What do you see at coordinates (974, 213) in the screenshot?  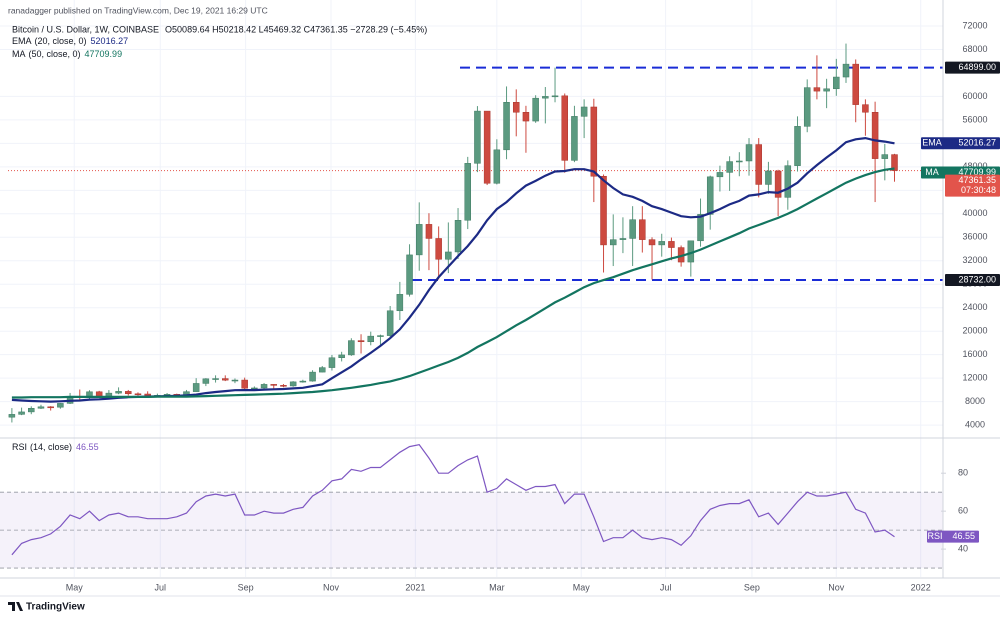 I see `y-tick-label: 40000` at bounding box center [974, 213].